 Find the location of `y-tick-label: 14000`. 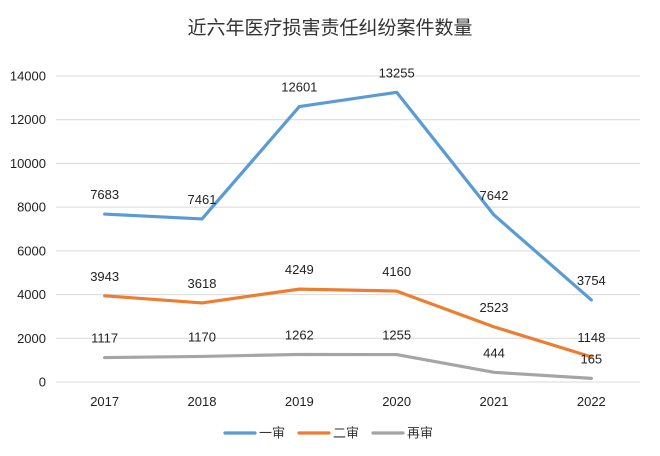

y-tick-label: 14000 is located at coordinates (28, 76).